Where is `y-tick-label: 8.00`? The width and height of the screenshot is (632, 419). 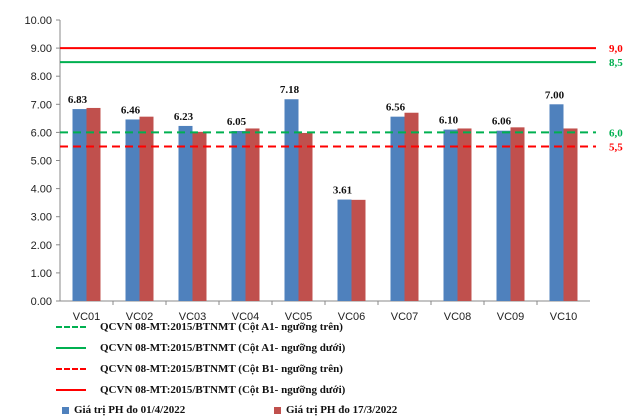
y-tick-label: 8.00 is located at coordinates (41, 77).